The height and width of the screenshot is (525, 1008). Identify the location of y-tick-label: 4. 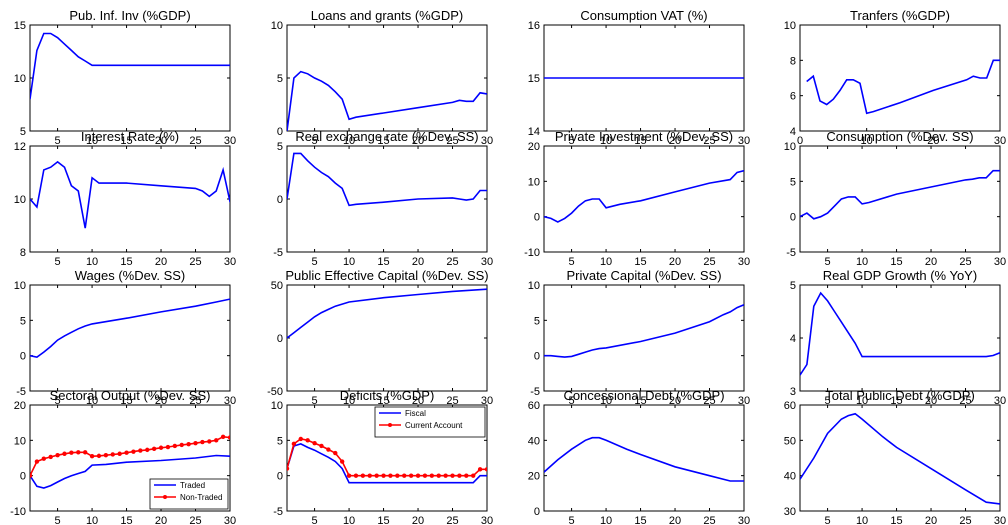
(793, 132).